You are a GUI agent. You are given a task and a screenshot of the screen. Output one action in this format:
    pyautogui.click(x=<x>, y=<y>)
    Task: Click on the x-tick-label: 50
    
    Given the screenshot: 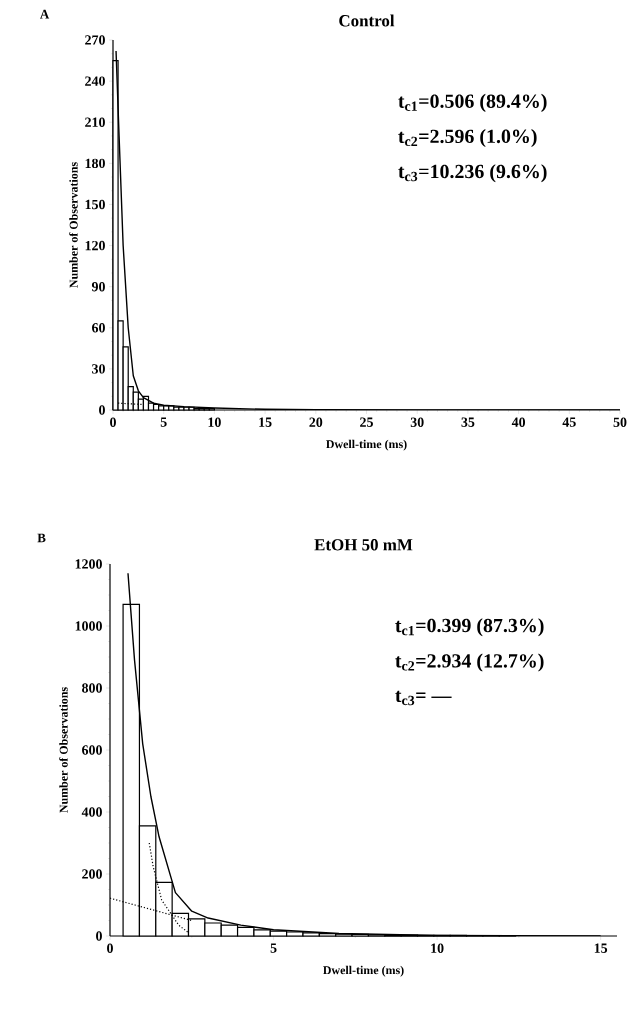 What is the action you would take?
    pyautogui.click(x=620, y=422)
    